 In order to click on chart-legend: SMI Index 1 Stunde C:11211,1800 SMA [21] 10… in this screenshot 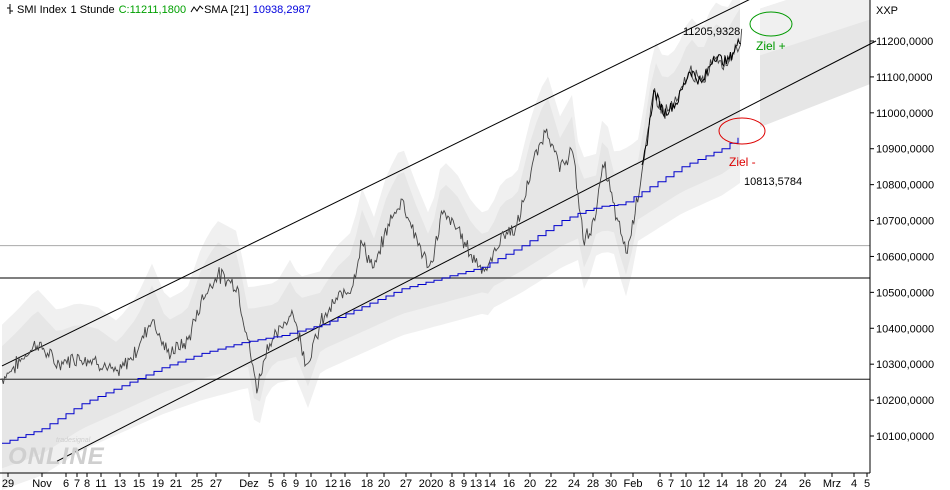, I will do `click(158, 10)`.